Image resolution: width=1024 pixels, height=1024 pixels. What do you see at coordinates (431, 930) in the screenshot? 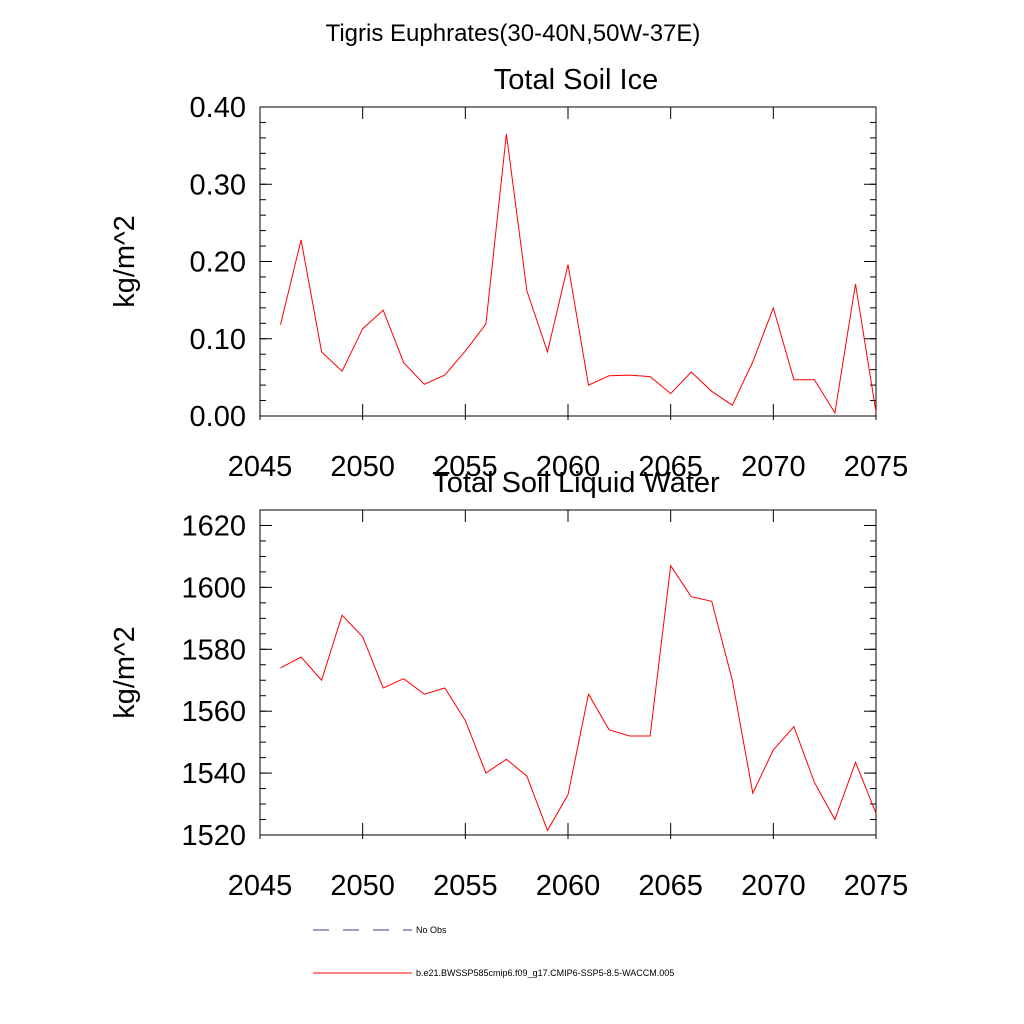
I see `legend-label-no-obs: No Obs` at bounding box center [431, 930].